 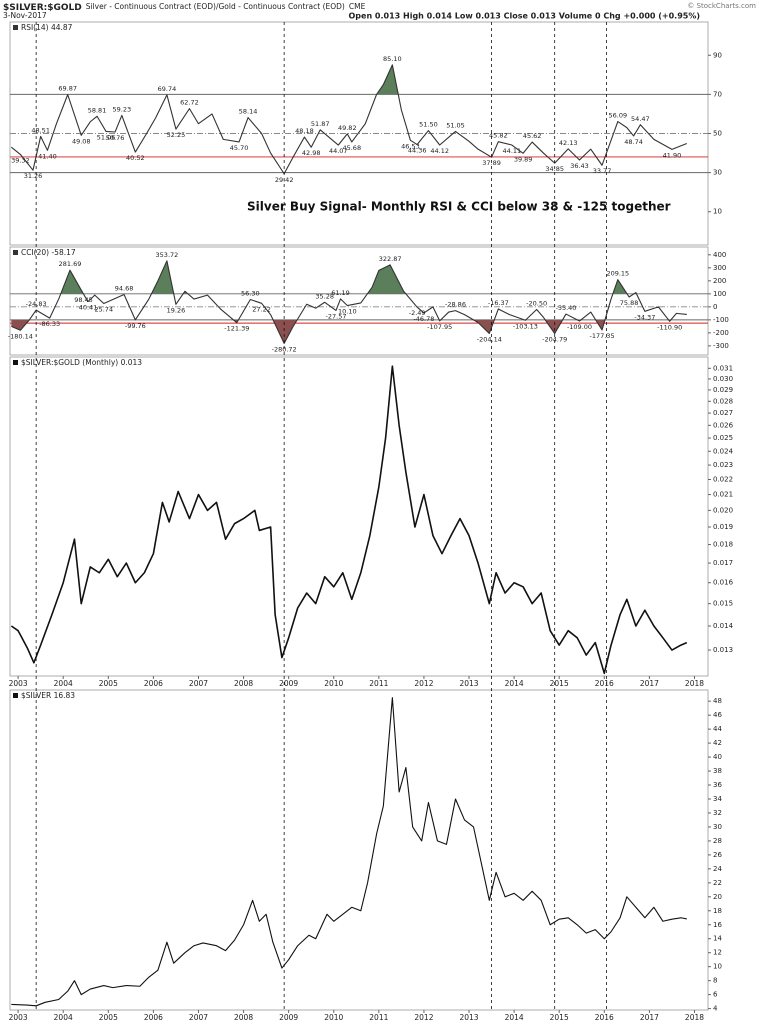 I want to click on value-label: 39.89, so click(x=523, y=159).